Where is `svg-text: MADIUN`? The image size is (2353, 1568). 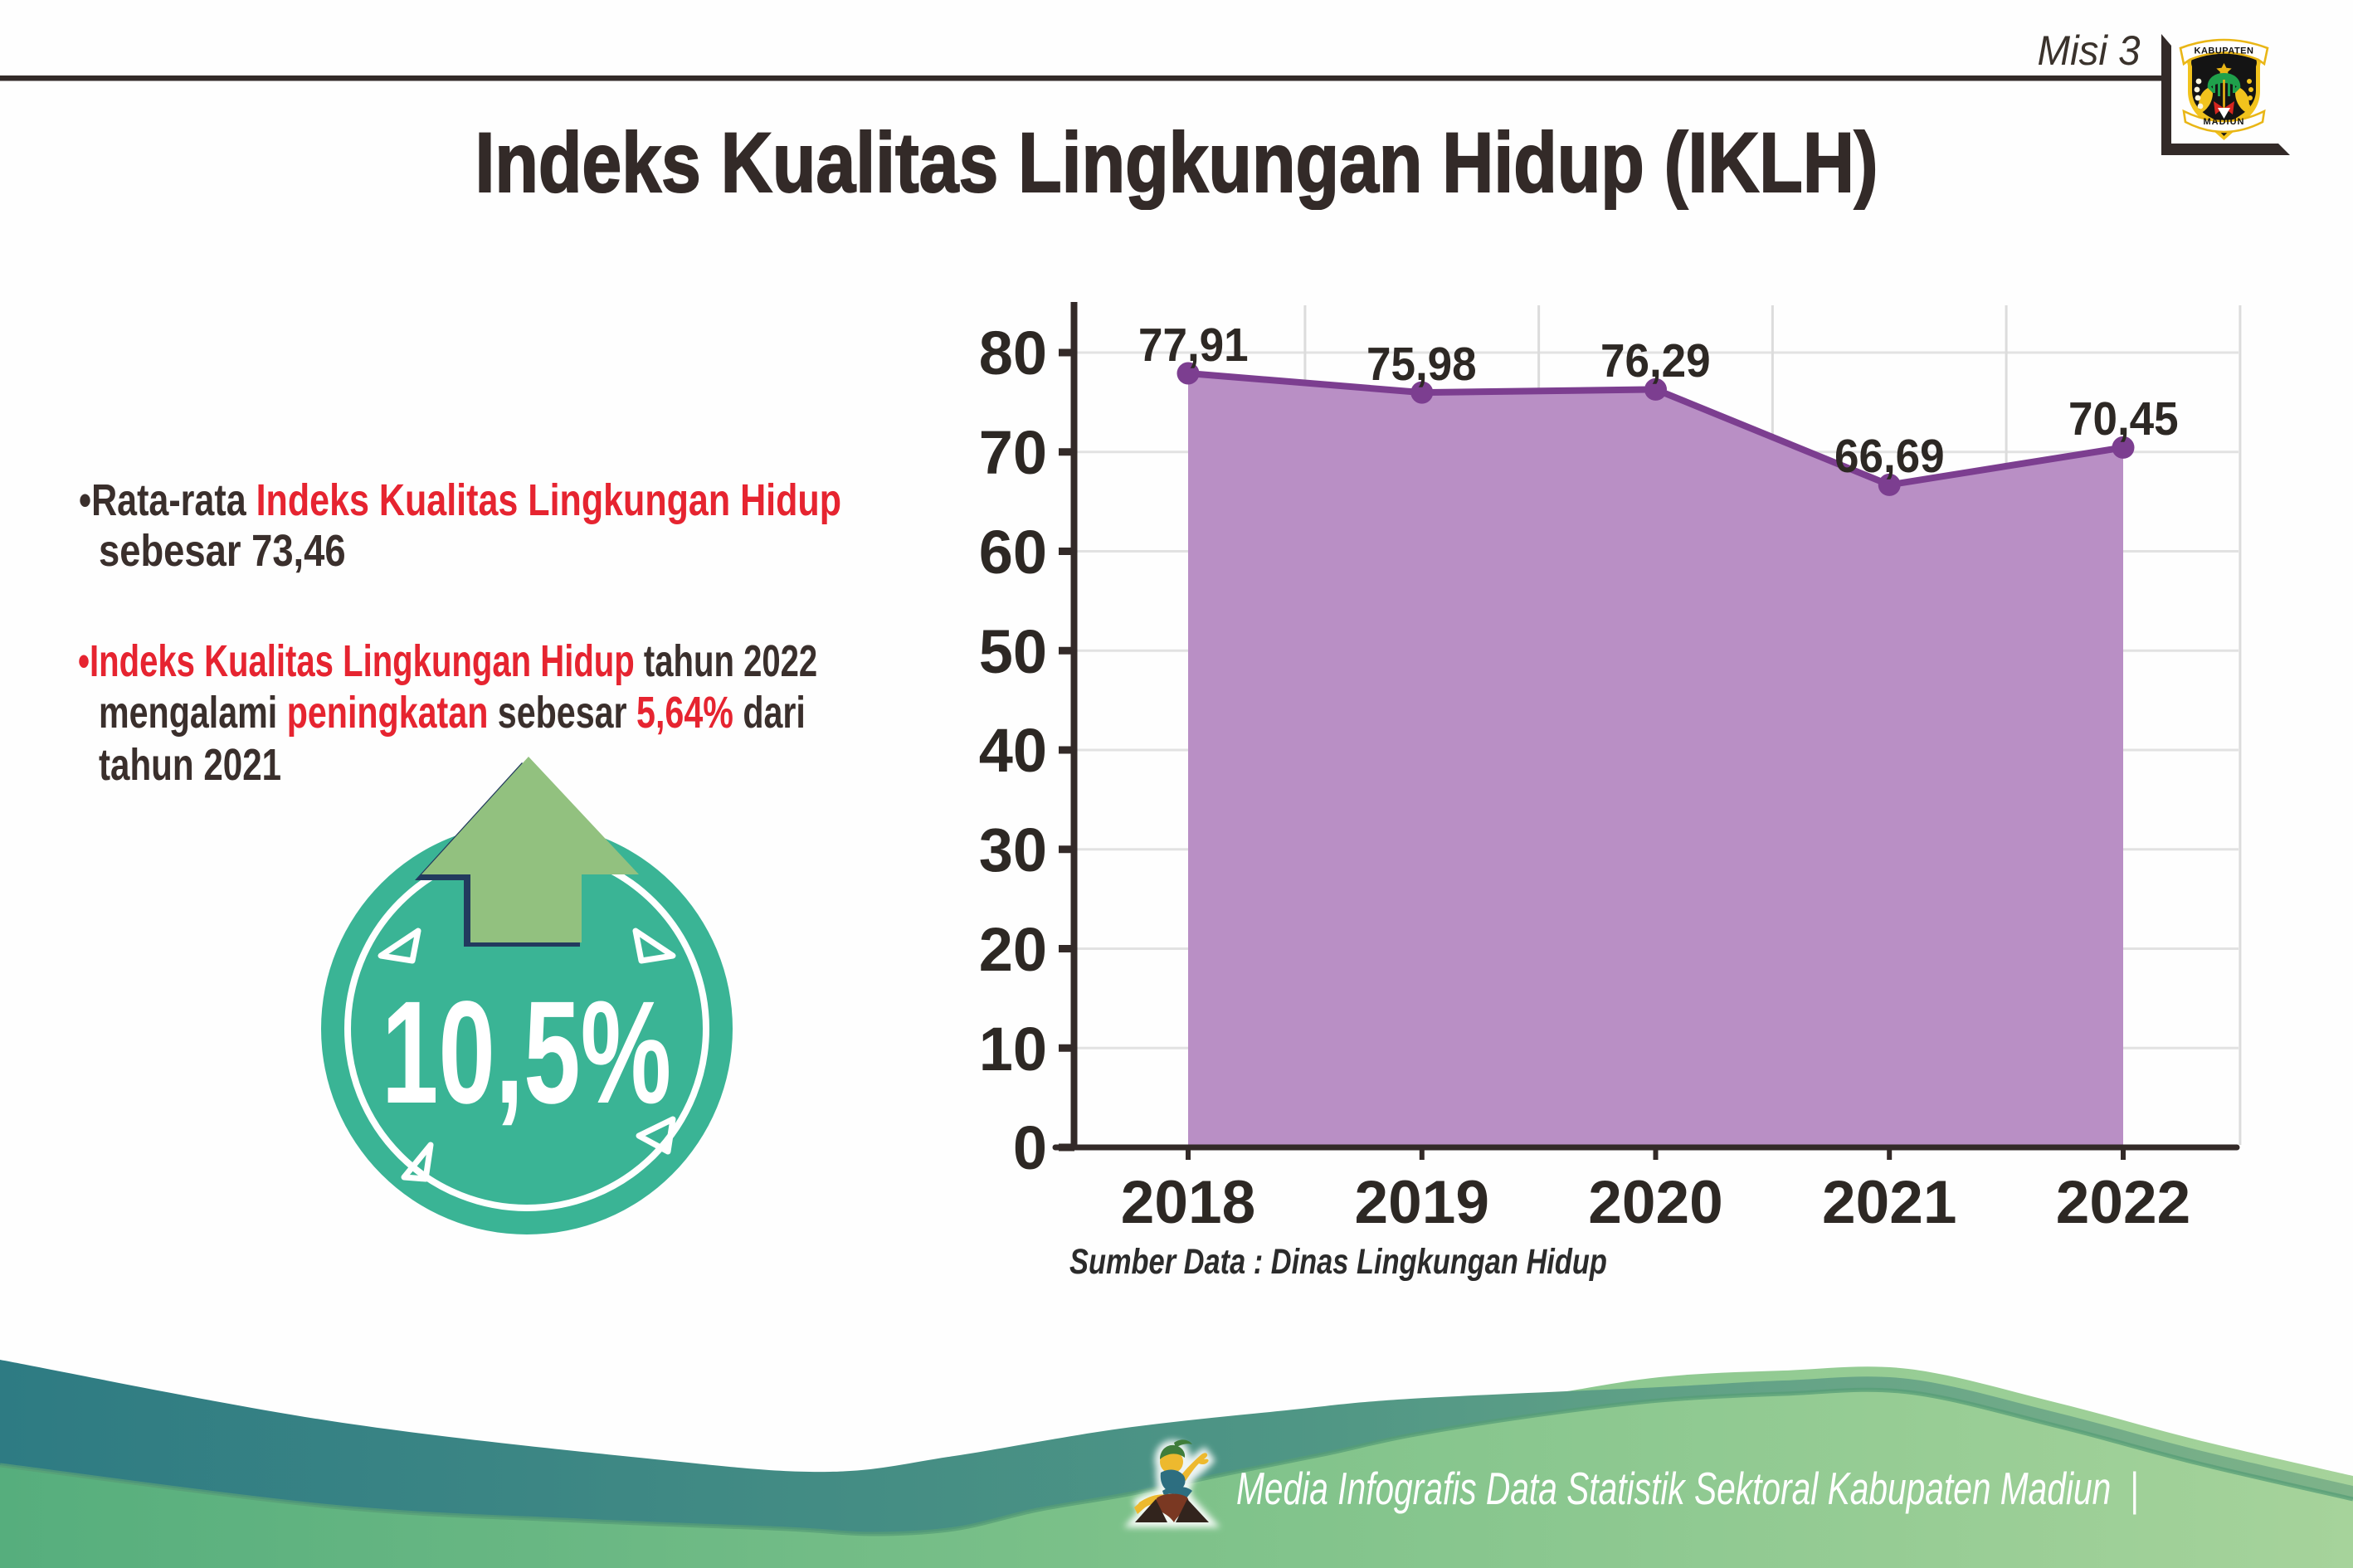 svg-text: MADIUN is located at coordinates (2224, 122).